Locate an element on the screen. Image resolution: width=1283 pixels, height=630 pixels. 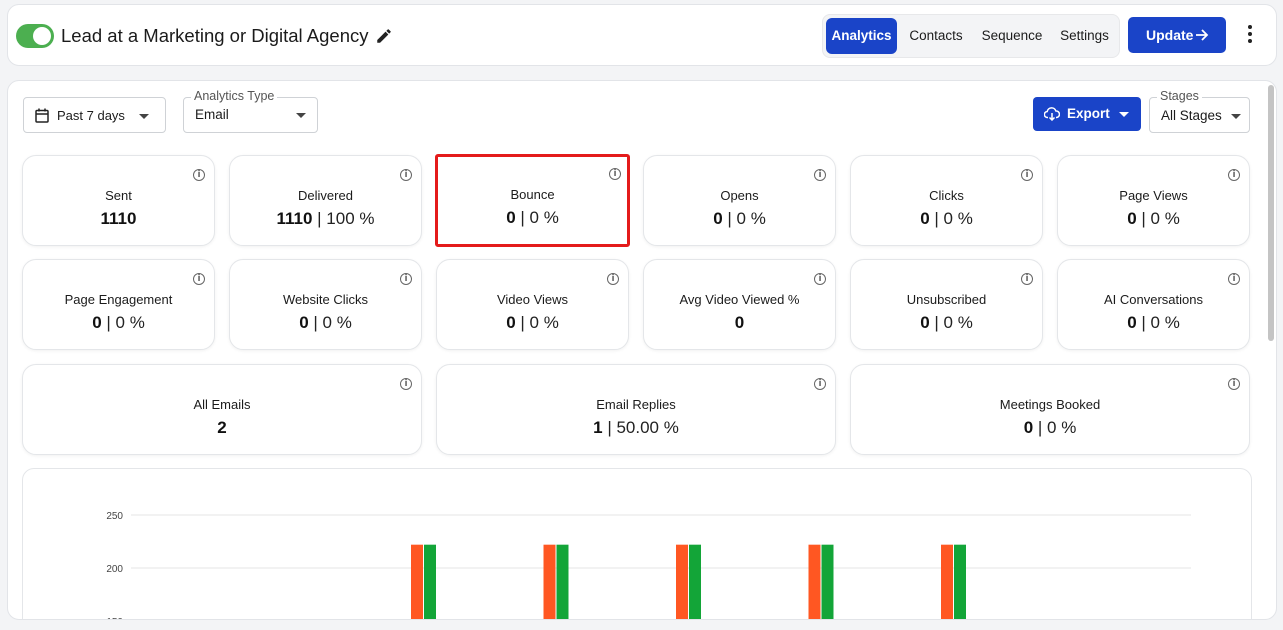
metric-card-email-replies: Email Replies 1 | 50.00 % i is located at coordinates (636, 409).